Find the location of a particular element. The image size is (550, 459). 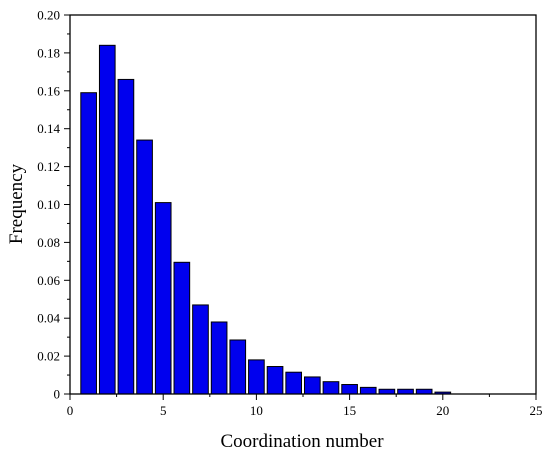

y-tick-label: 0.02 is located at coordinates (48, 356).